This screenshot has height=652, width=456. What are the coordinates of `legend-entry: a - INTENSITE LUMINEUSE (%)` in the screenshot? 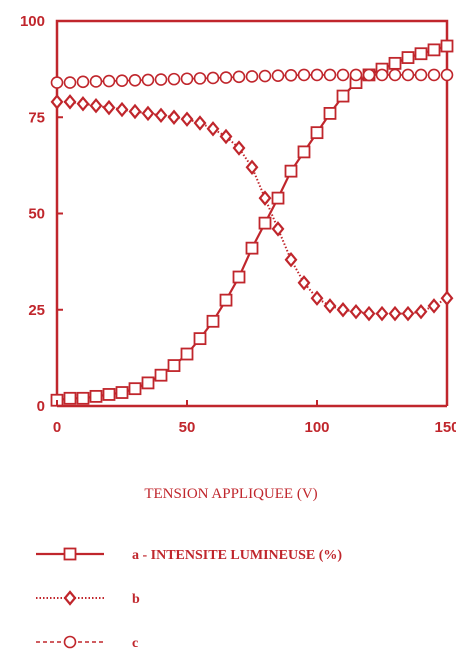 It's located at (189, 555).